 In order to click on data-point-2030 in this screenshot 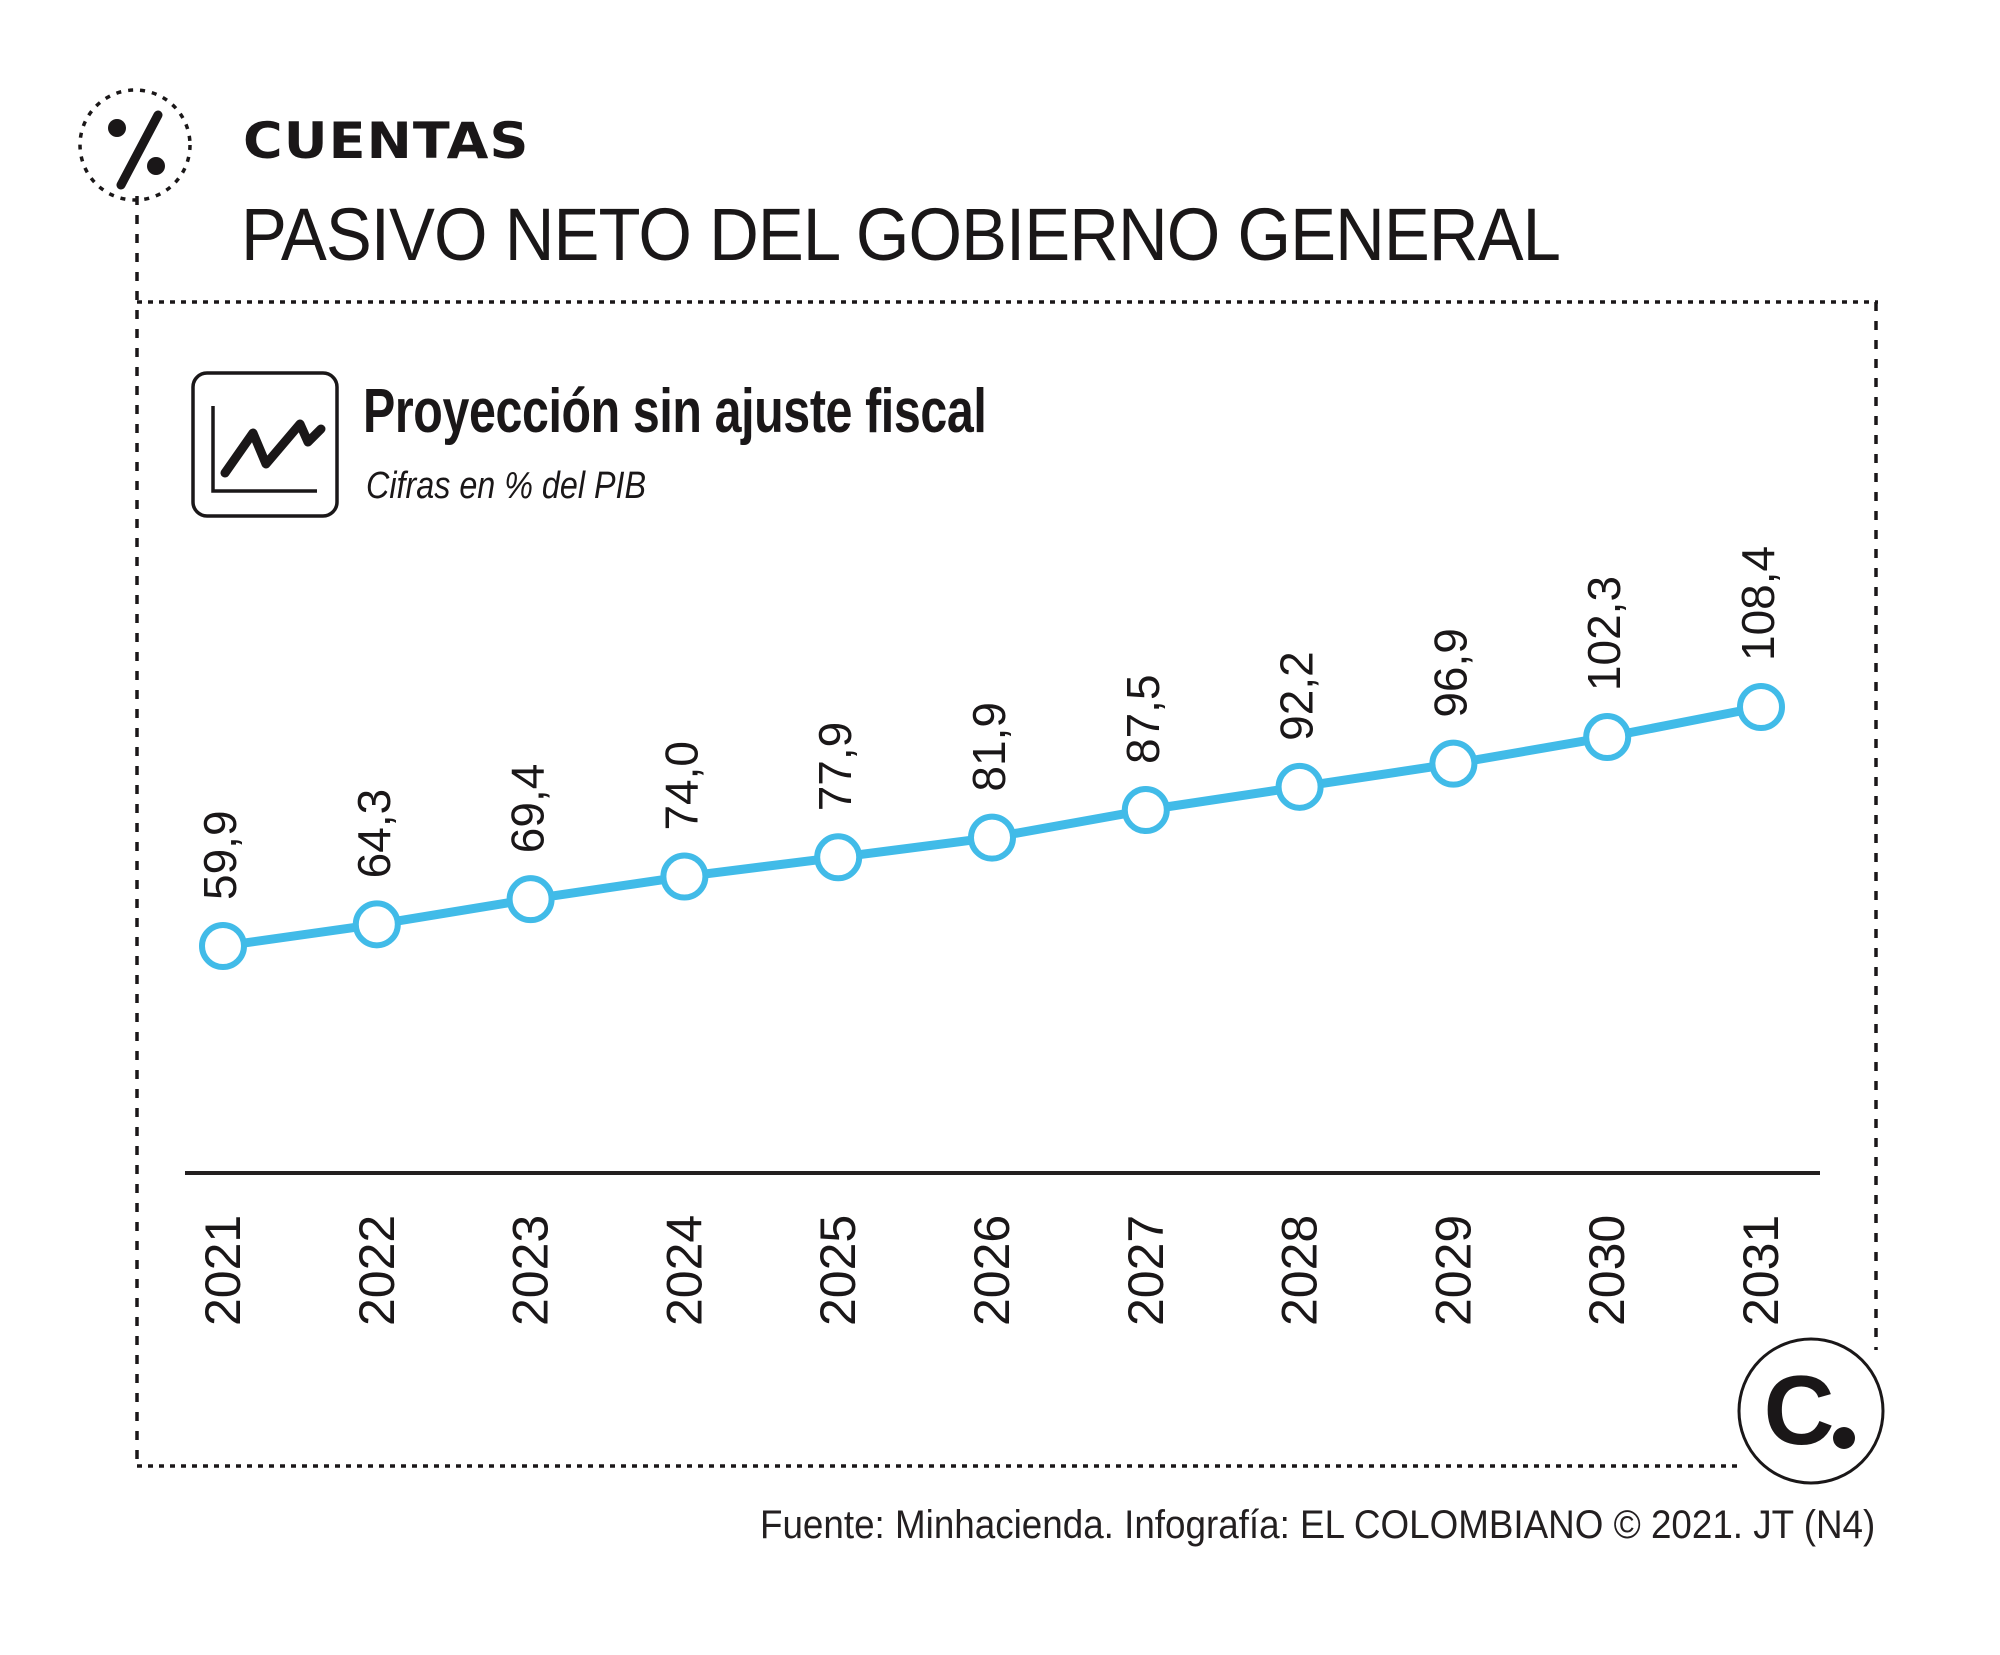, I will do `click(1607, 737)`.